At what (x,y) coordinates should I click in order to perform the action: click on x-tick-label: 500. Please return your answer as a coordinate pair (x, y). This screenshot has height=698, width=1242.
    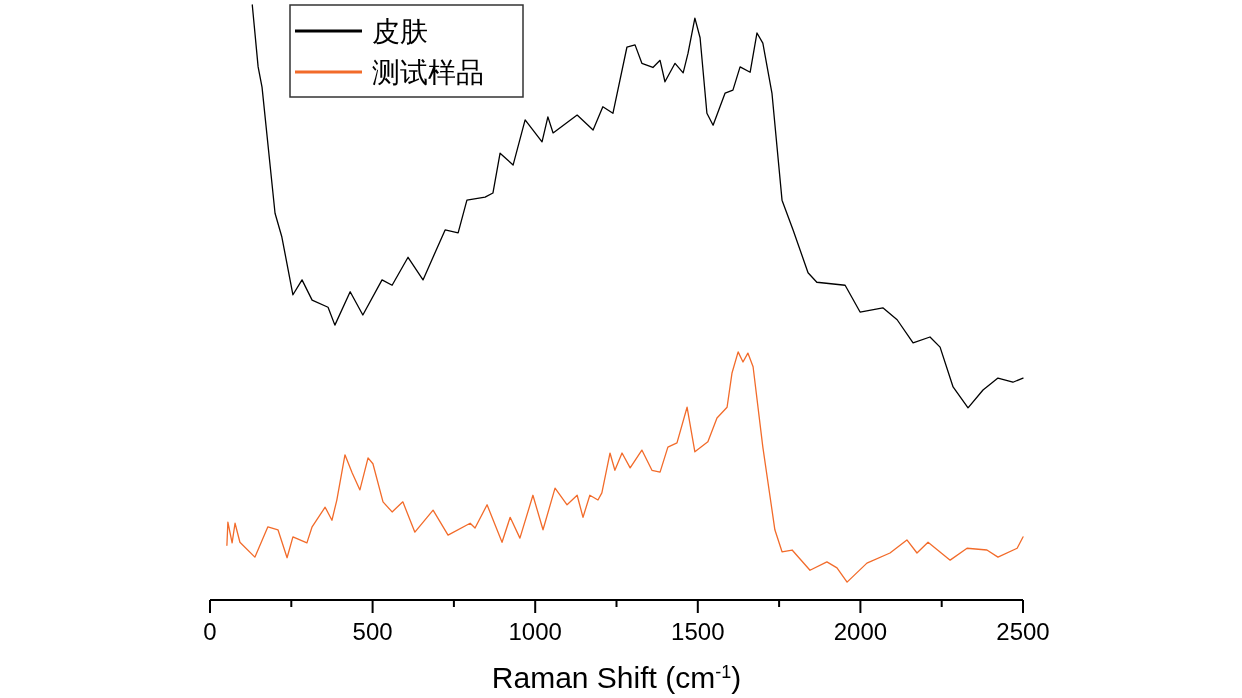
    Looking at the image, I should click on (372, 631).